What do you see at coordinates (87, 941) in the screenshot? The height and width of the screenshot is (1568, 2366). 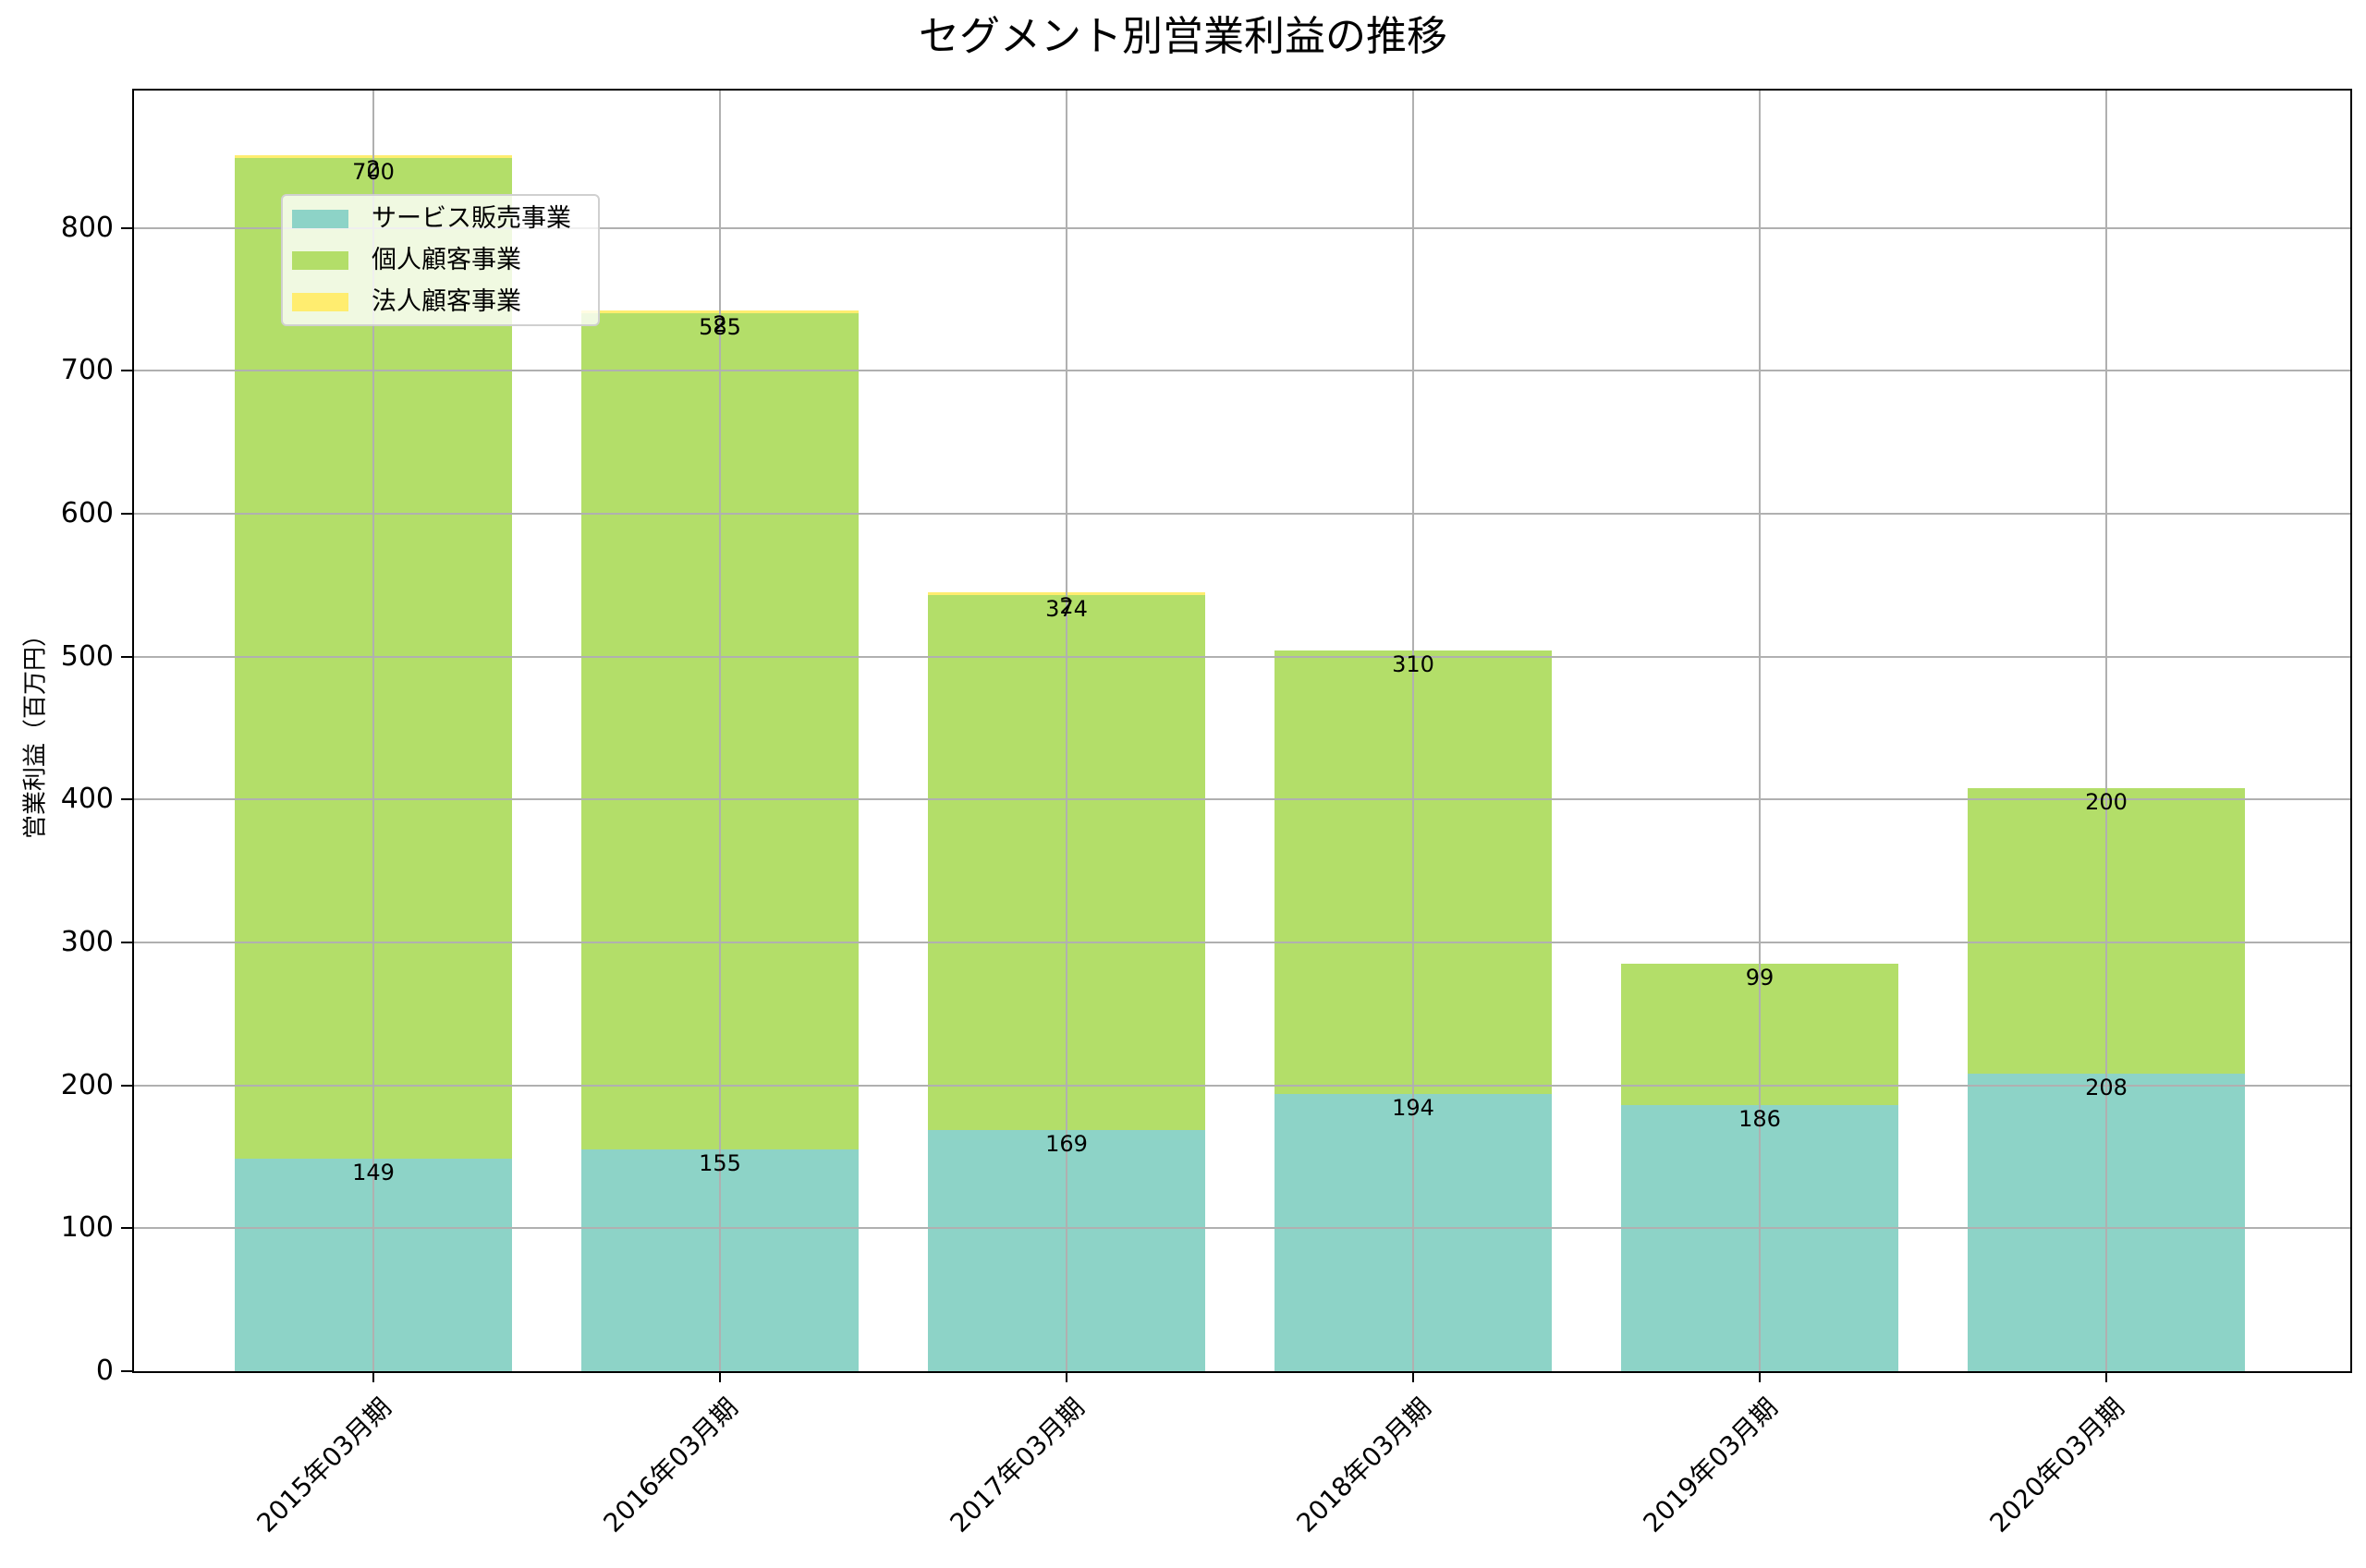 I see `y-tick-label: 300` at bounding box center [87, 941].